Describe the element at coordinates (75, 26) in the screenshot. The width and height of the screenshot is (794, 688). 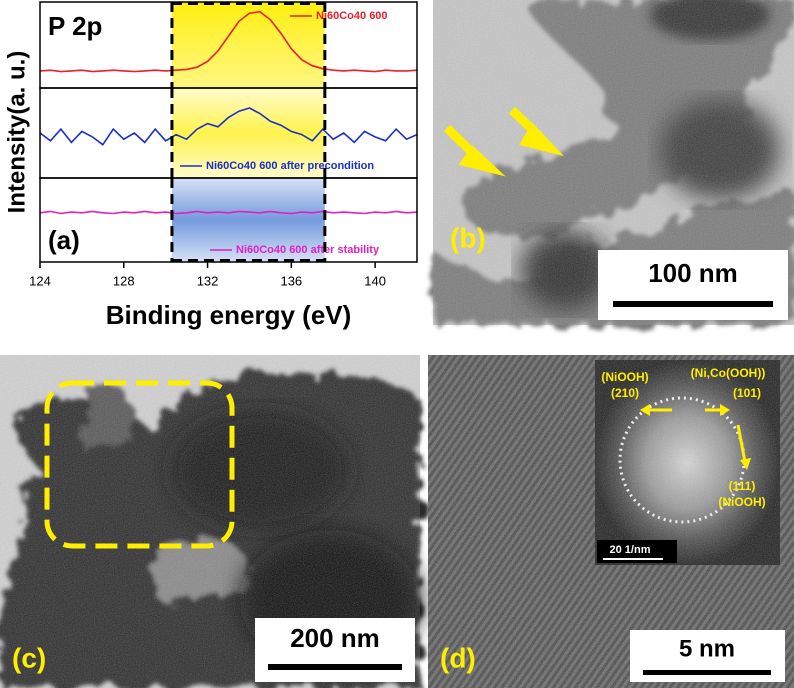
I see `panel-label: P 2p` at that location.